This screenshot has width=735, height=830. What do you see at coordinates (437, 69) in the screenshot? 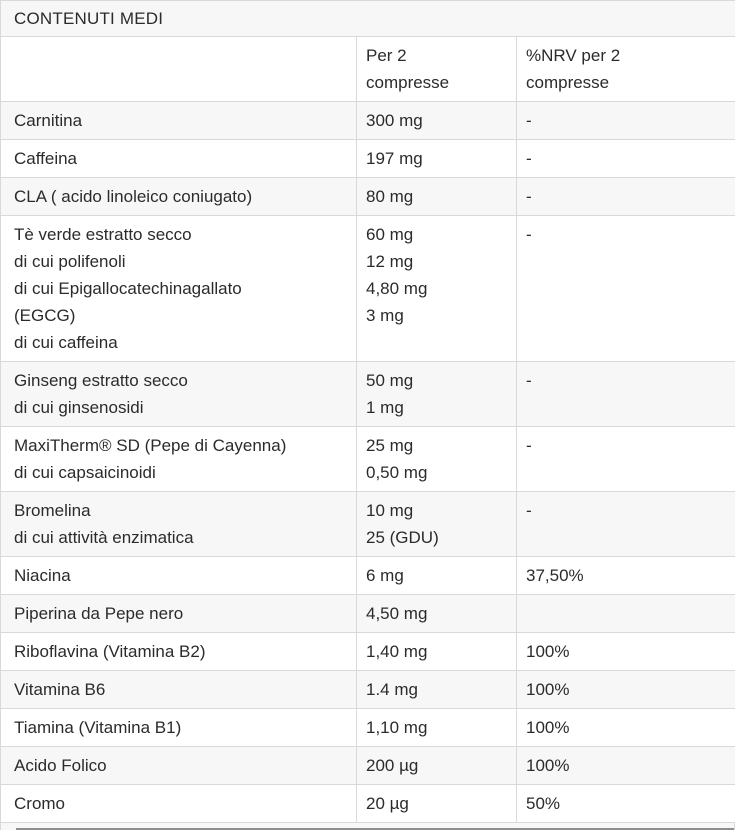
I see `column-header-per2: Per 2 compresse` at bounding box center [437, 69].